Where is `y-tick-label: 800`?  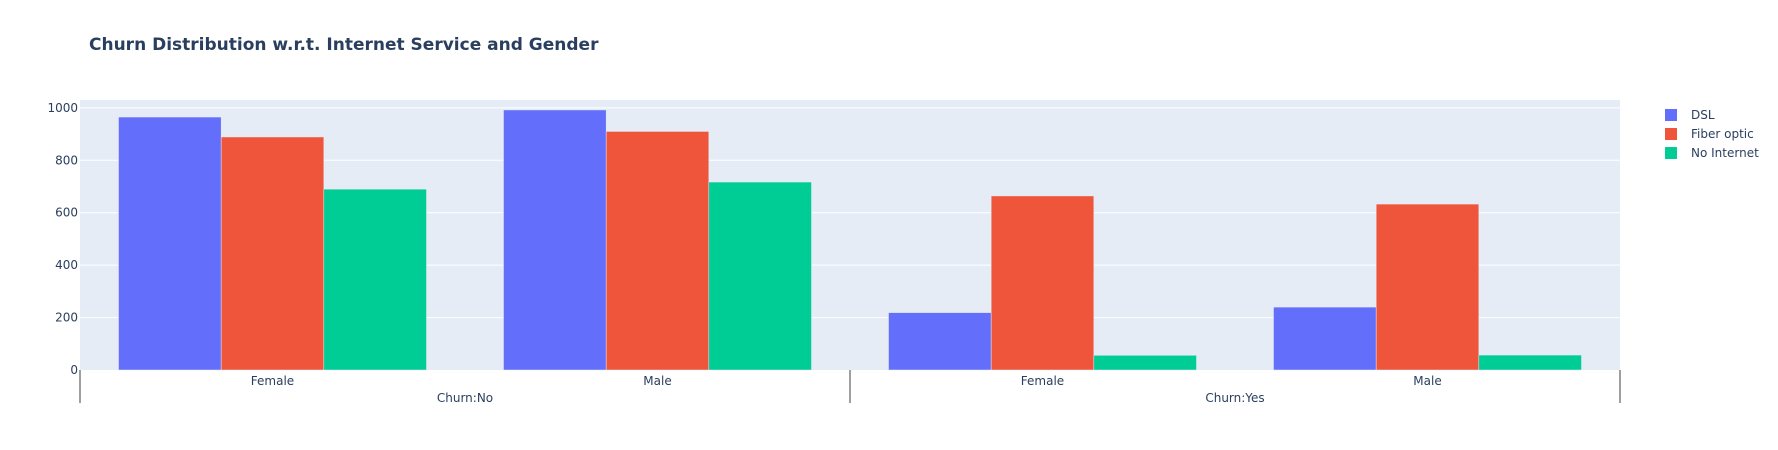
y-tick-label: 800 is located at coordinates (66, 160).